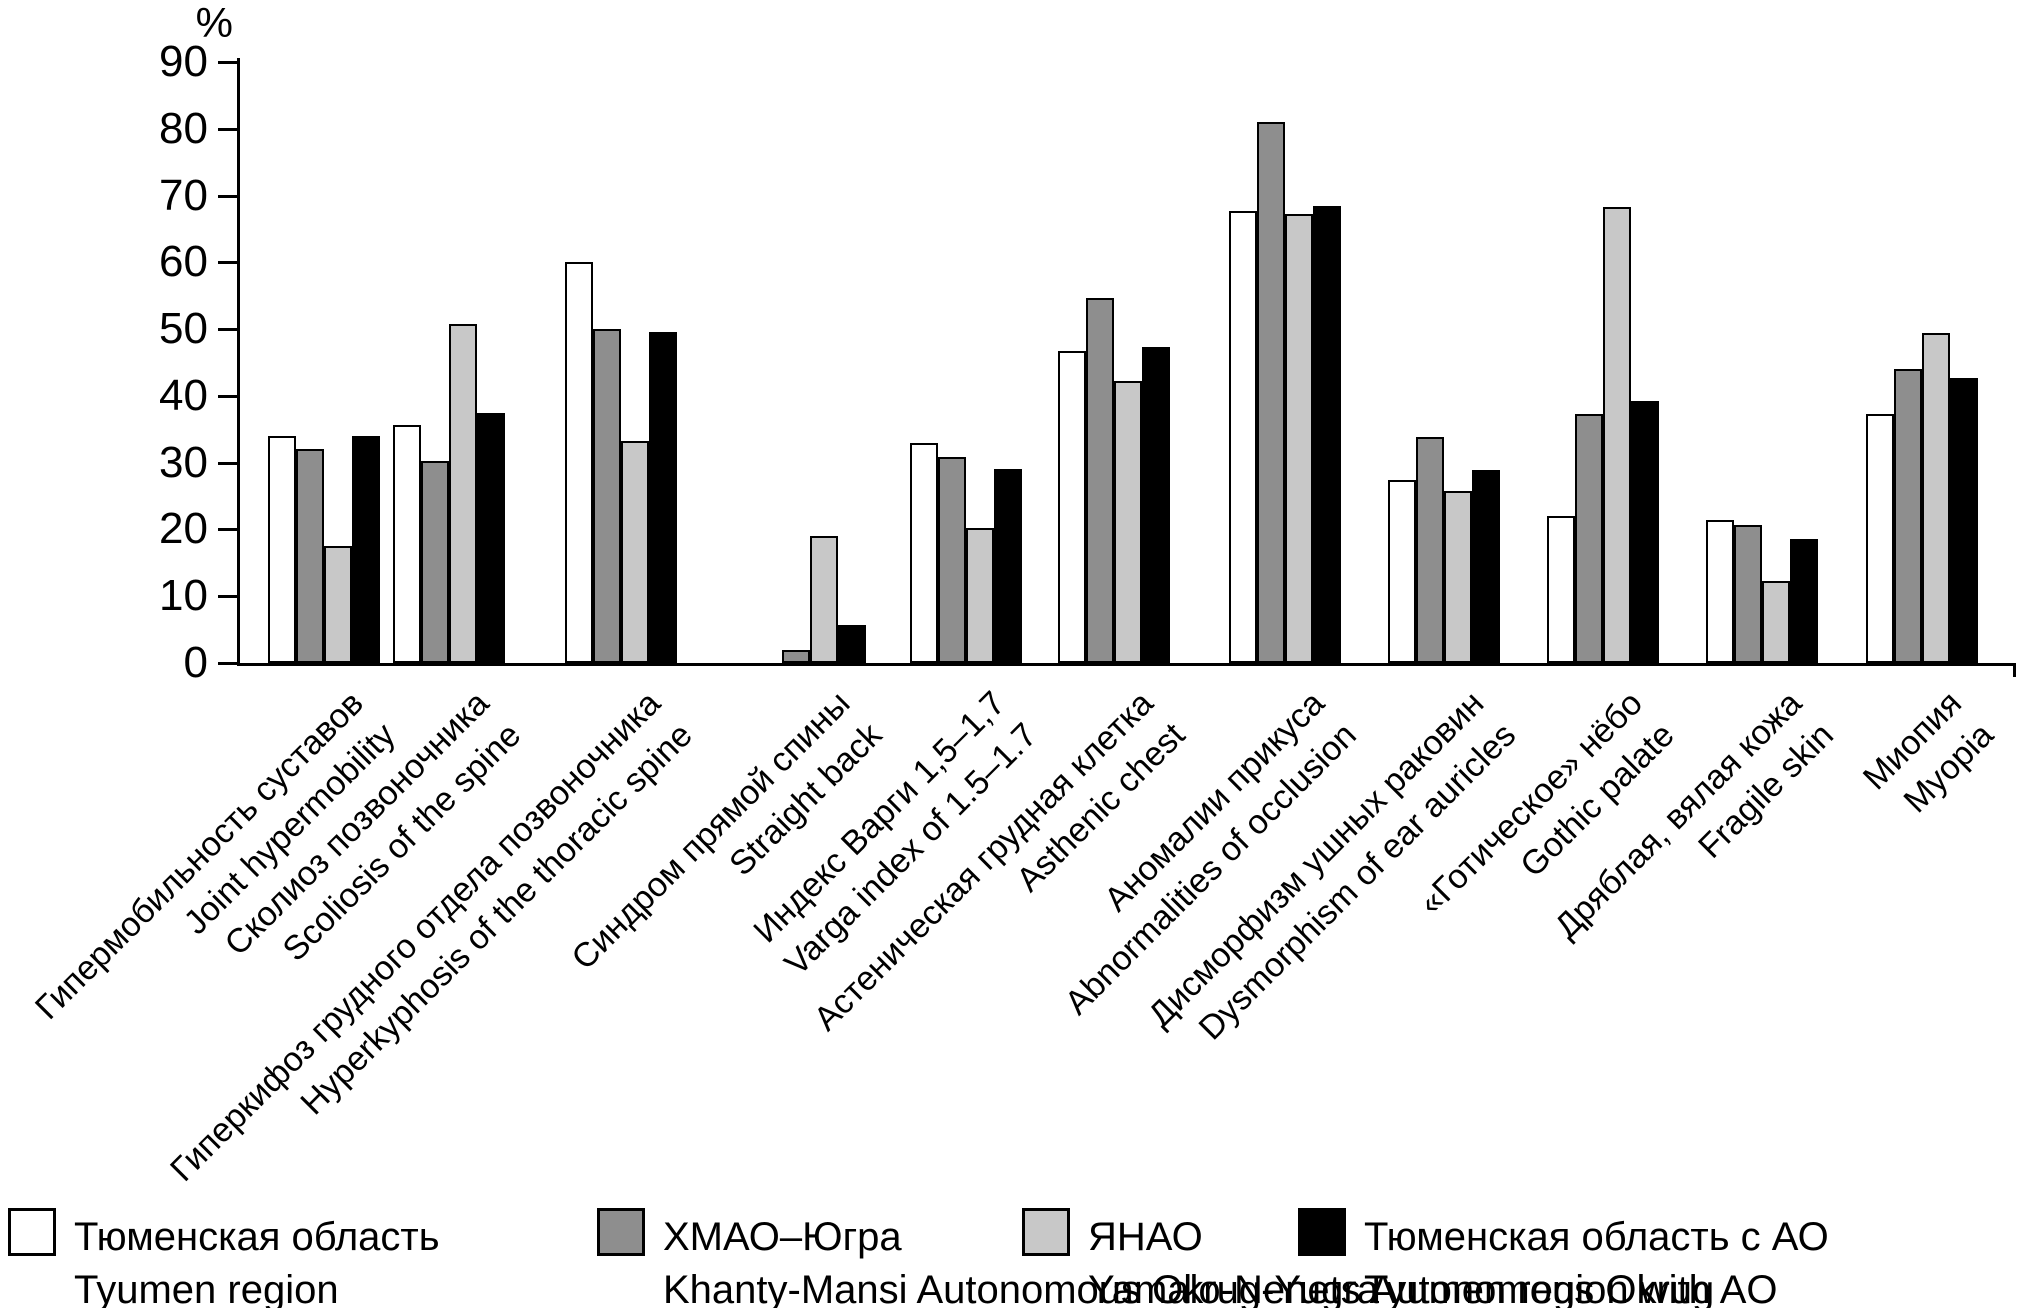 Image resolution: width=2020 pixels, height=1308 pixels. I want to click on y-tick-label: 40, so click(183, 395).